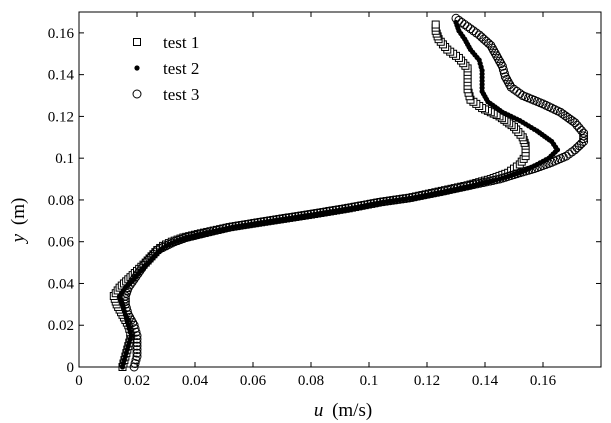  I want to click on y-tick-label: 0.08, so click(61, 201).